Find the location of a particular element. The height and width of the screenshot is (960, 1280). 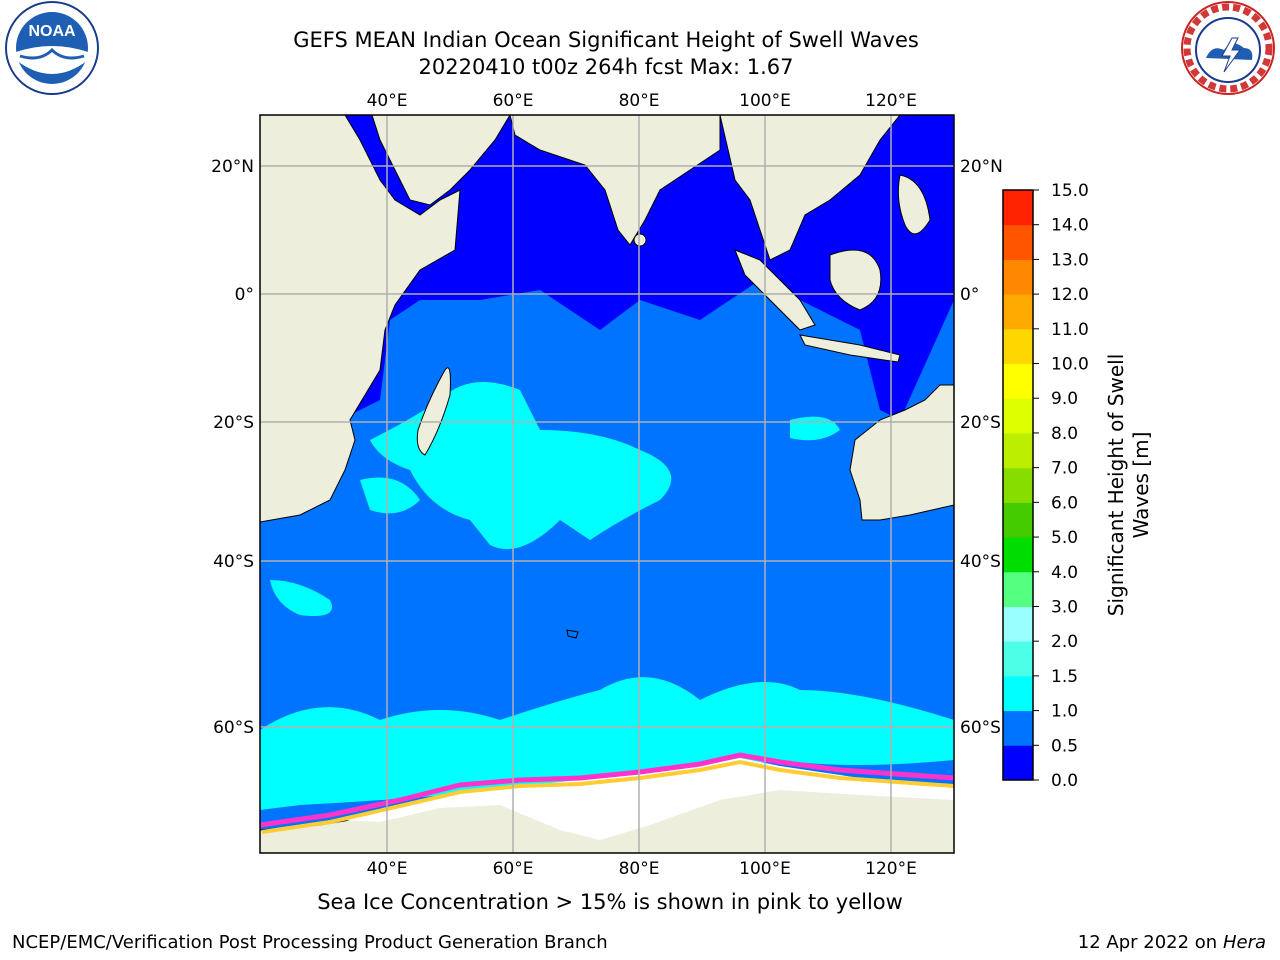

nws-logo is located at coordinates (1228, 48).